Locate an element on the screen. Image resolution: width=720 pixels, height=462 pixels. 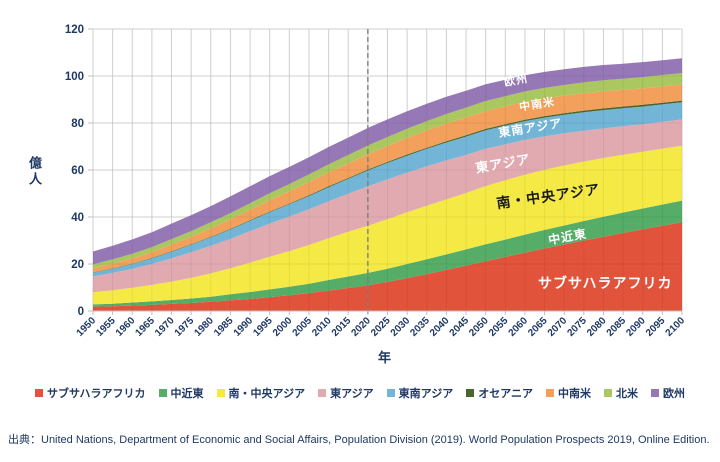
x-tick-label: 1995 is located at coordinates (263, 327).